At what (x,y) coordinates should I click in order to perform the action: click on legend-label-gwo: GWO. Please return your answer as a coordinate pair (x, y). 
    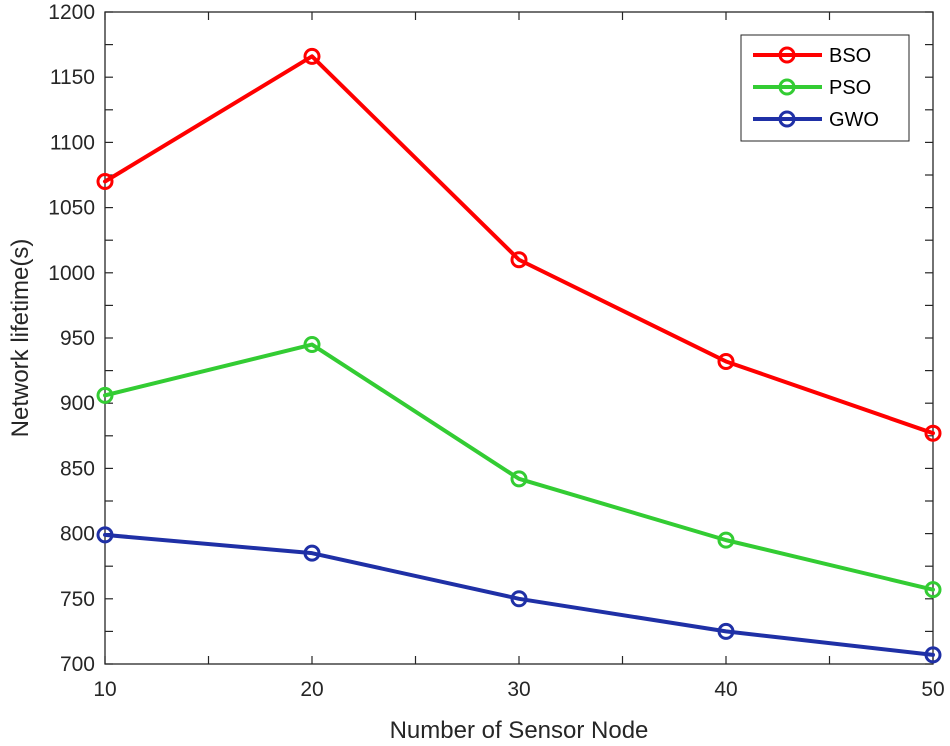
    Looking at the image, I should click on (854, 120).